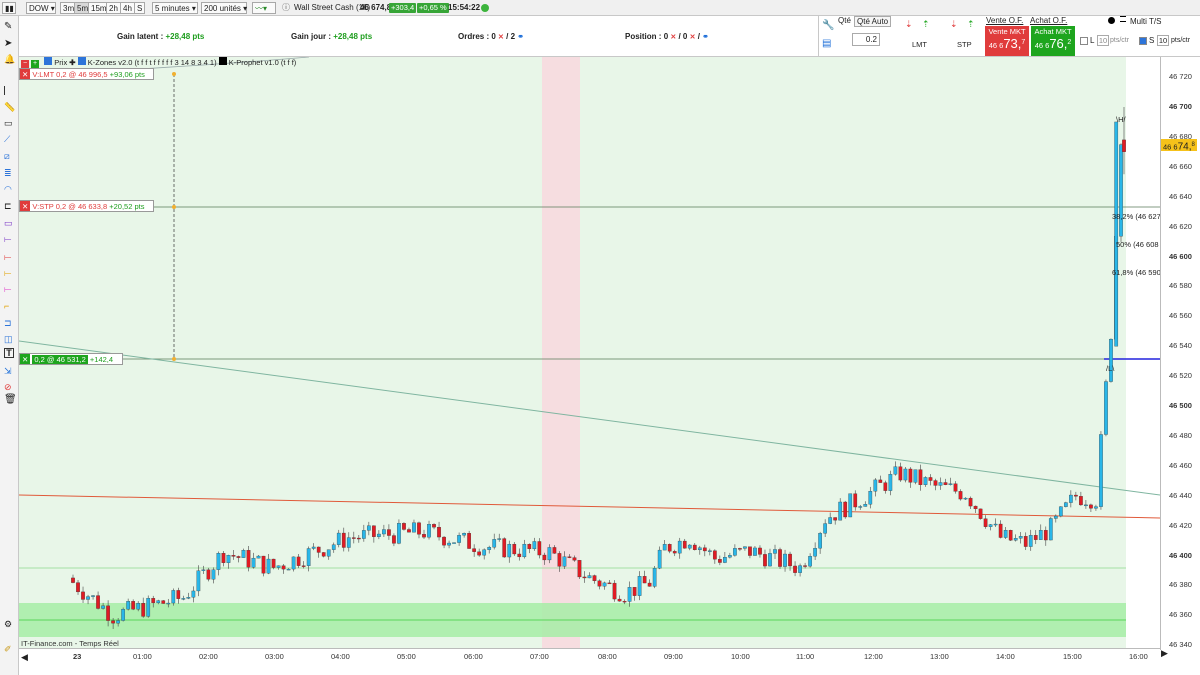  Describe the element at coordinates (7, 306) in the screenshot. I see `brush-icon: ⌐` at that location.